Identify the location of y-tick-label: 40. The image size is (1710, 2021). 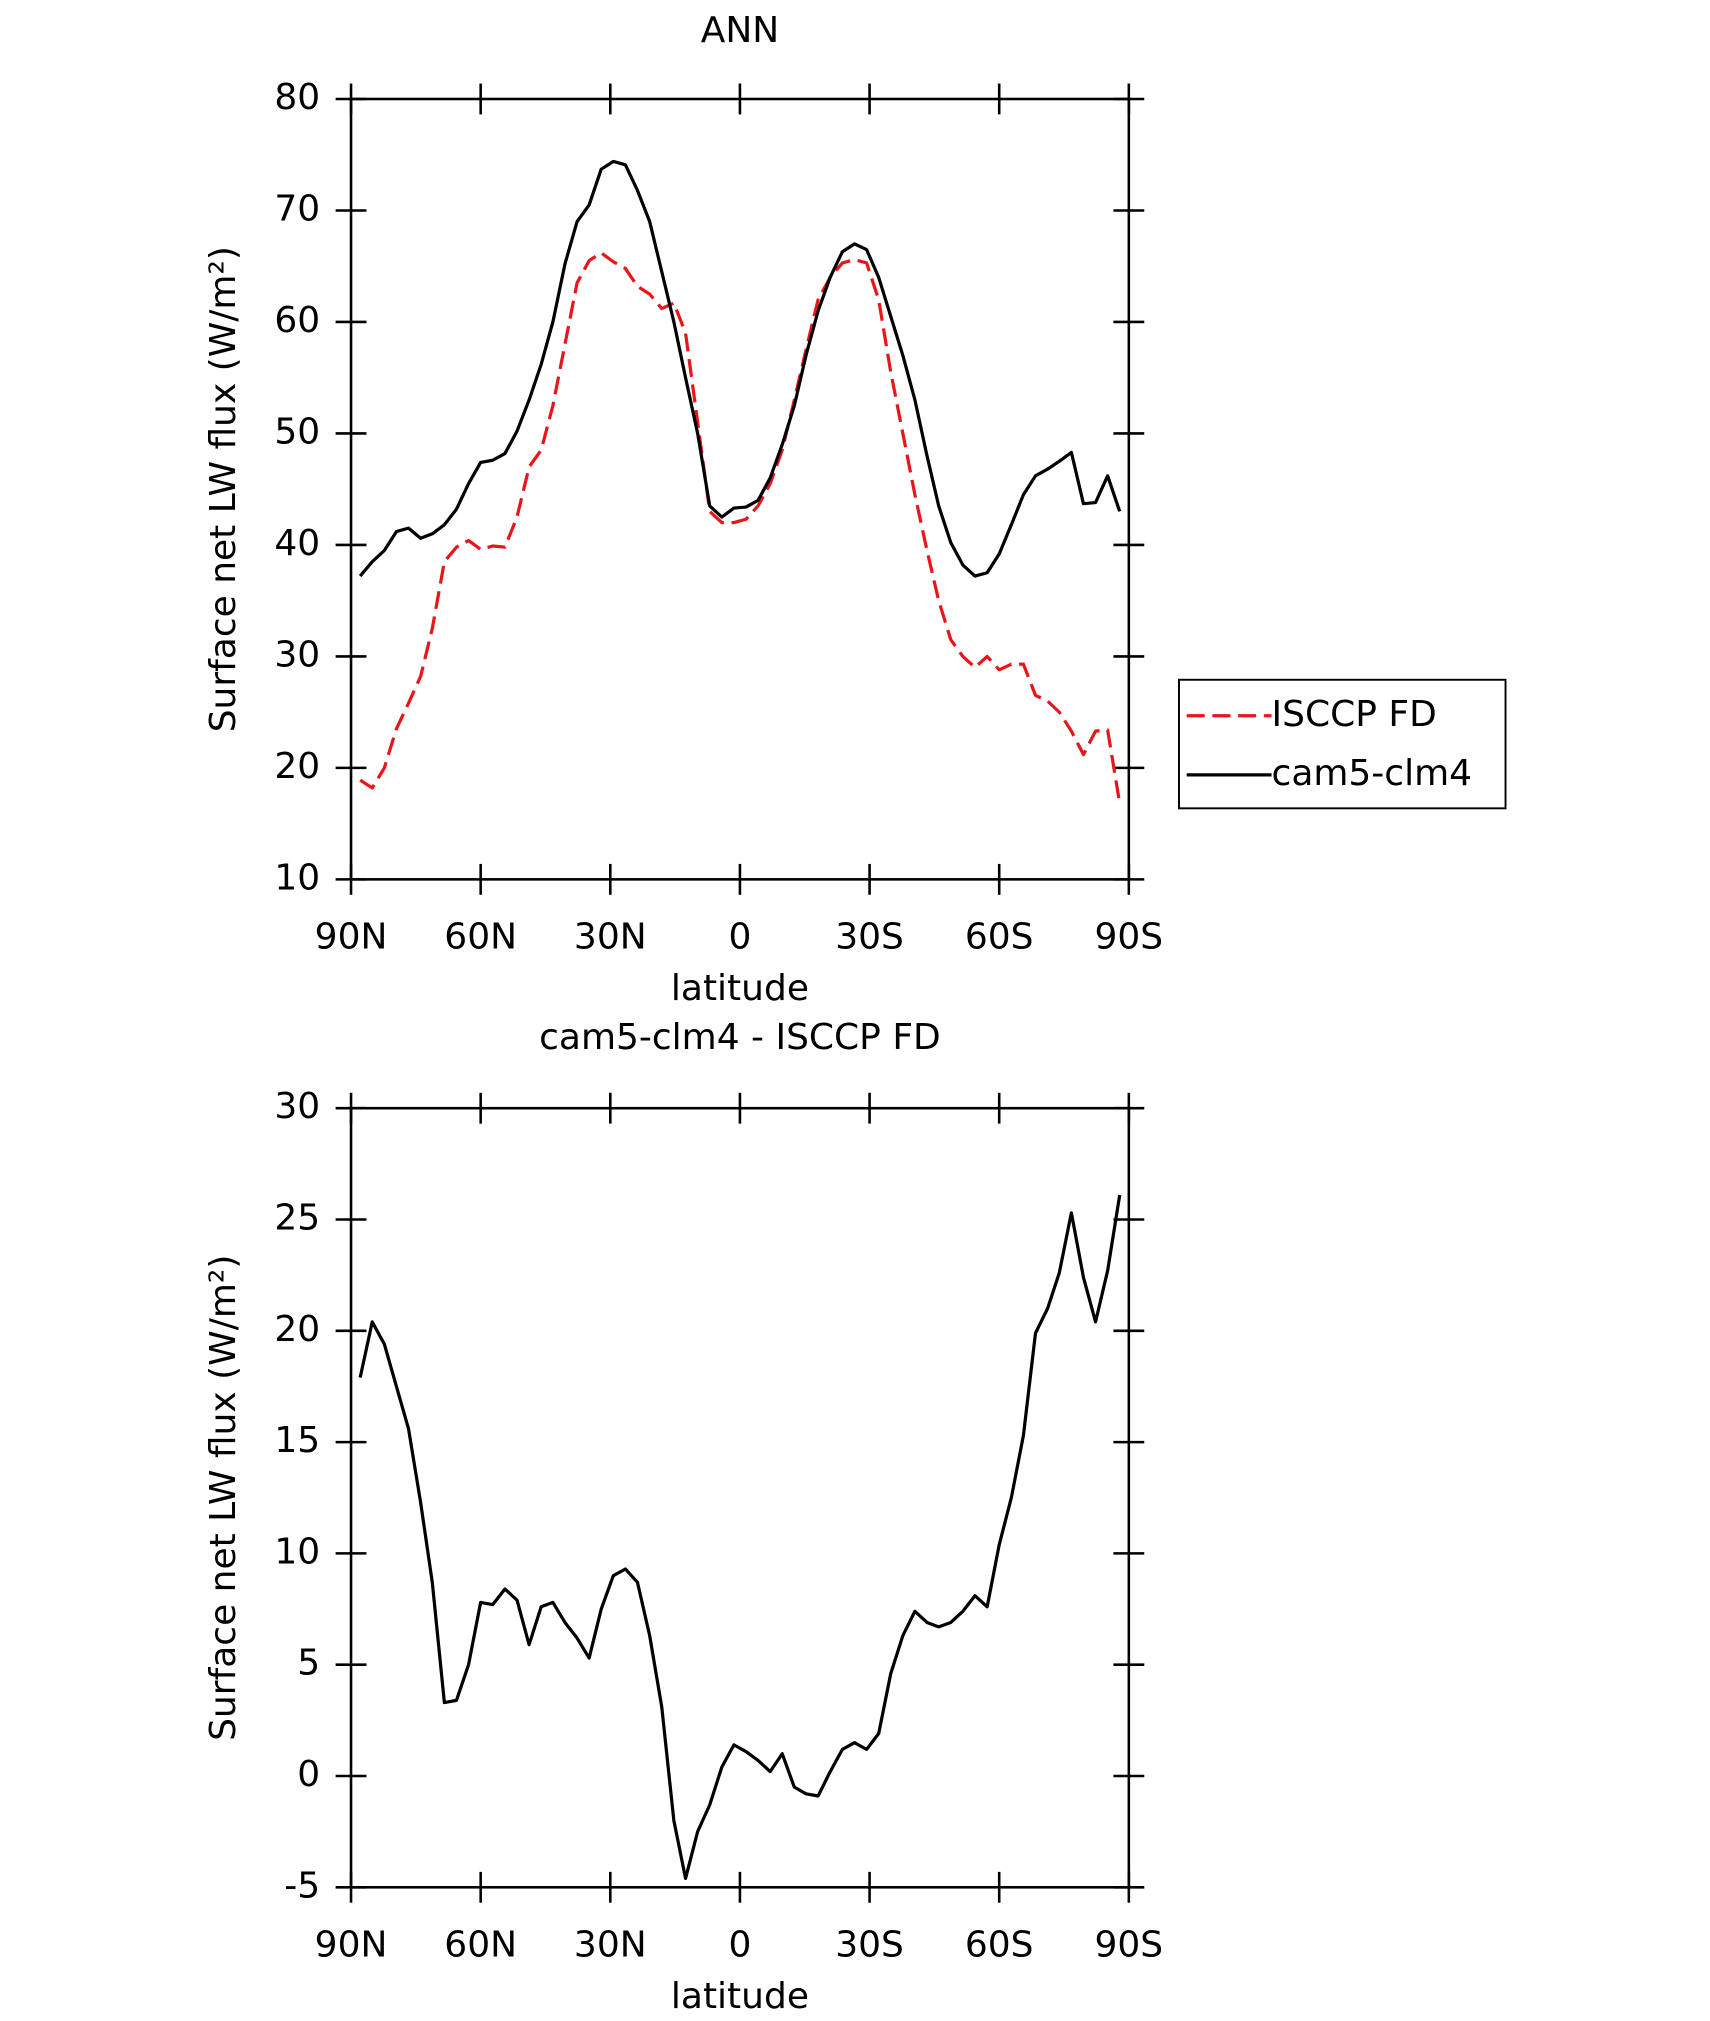
(297, 543).